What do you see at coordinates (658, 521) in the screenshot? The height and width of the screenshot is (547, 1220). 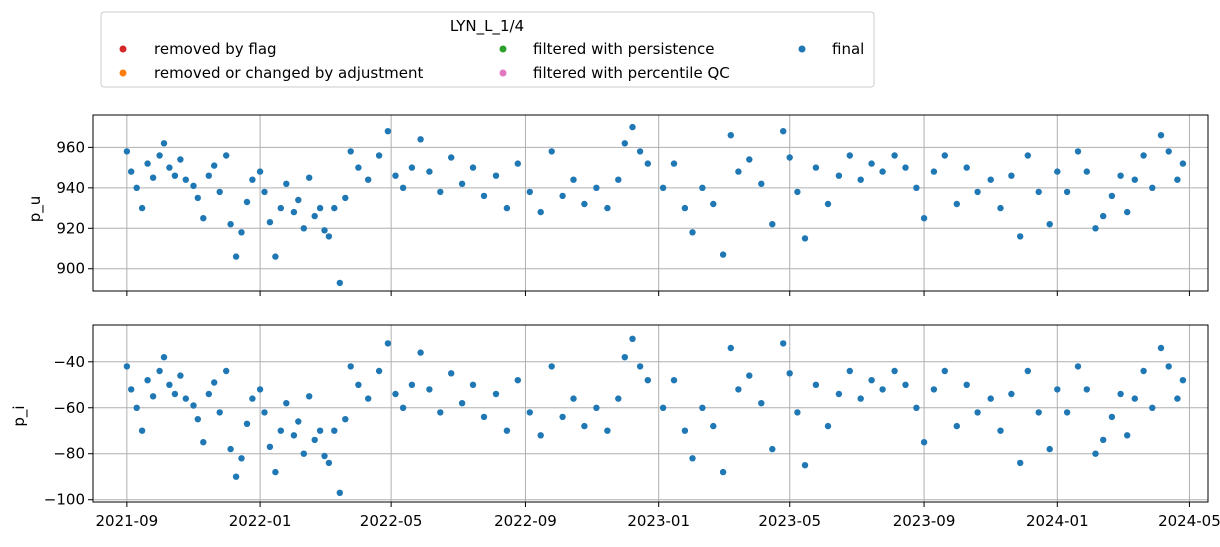 I see `x-tick-label: 2023-01` at bounding box center [658, 521].